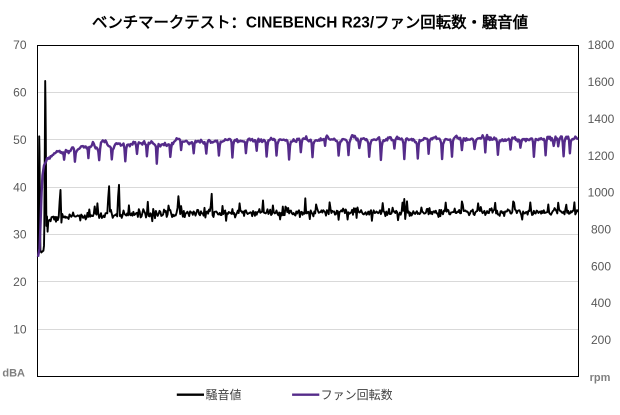  Describe the element at coordinates (601, 82) in the screenshot. I see `svg-text: 1600` at that location.